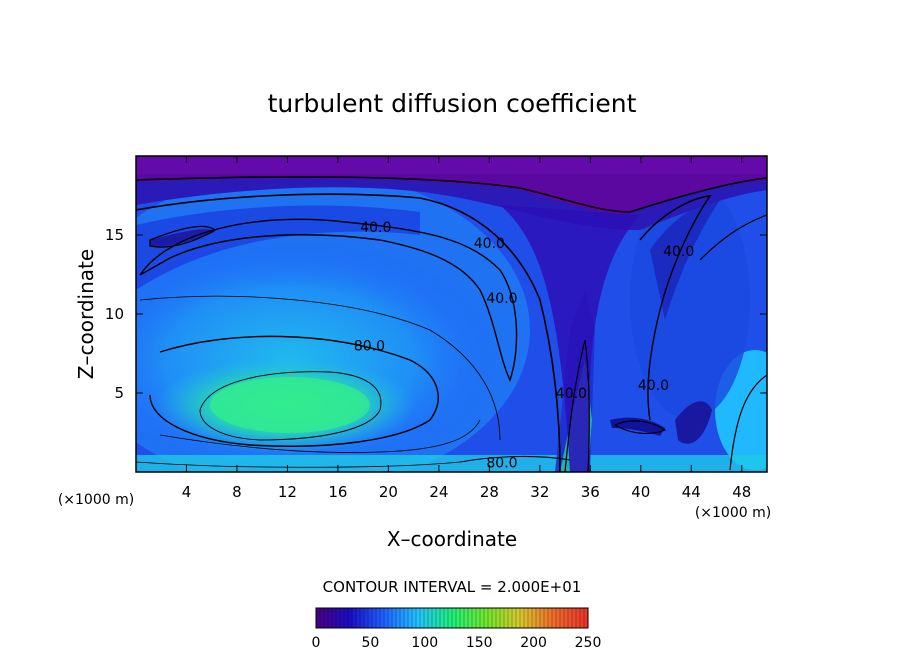 The image size is (904, 654). I want to click on y-unit-label: (×1000 m), so click(96, 500).